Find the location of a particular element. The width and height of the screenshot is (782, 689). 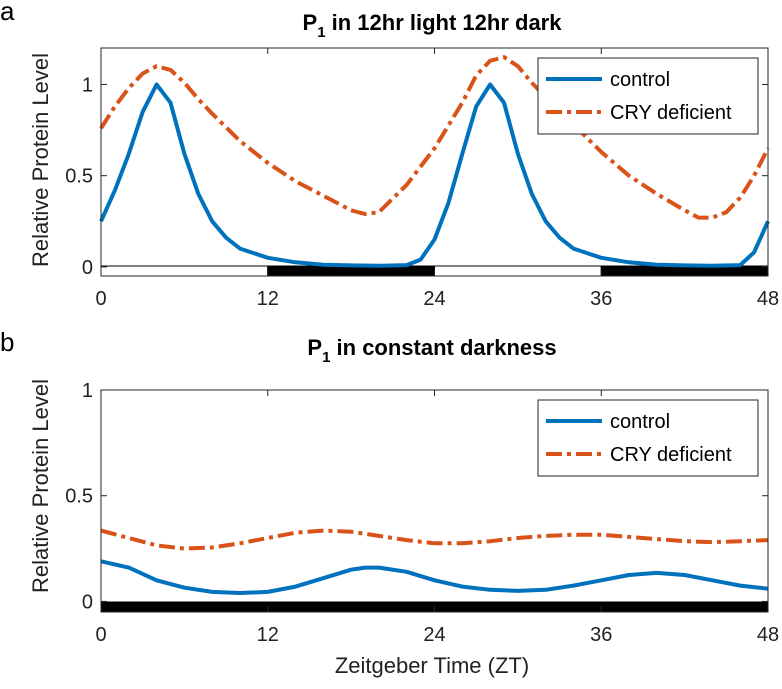

chart-title-a: P1 in 12hr light 12hr dark is located at coordinates (433, 25).